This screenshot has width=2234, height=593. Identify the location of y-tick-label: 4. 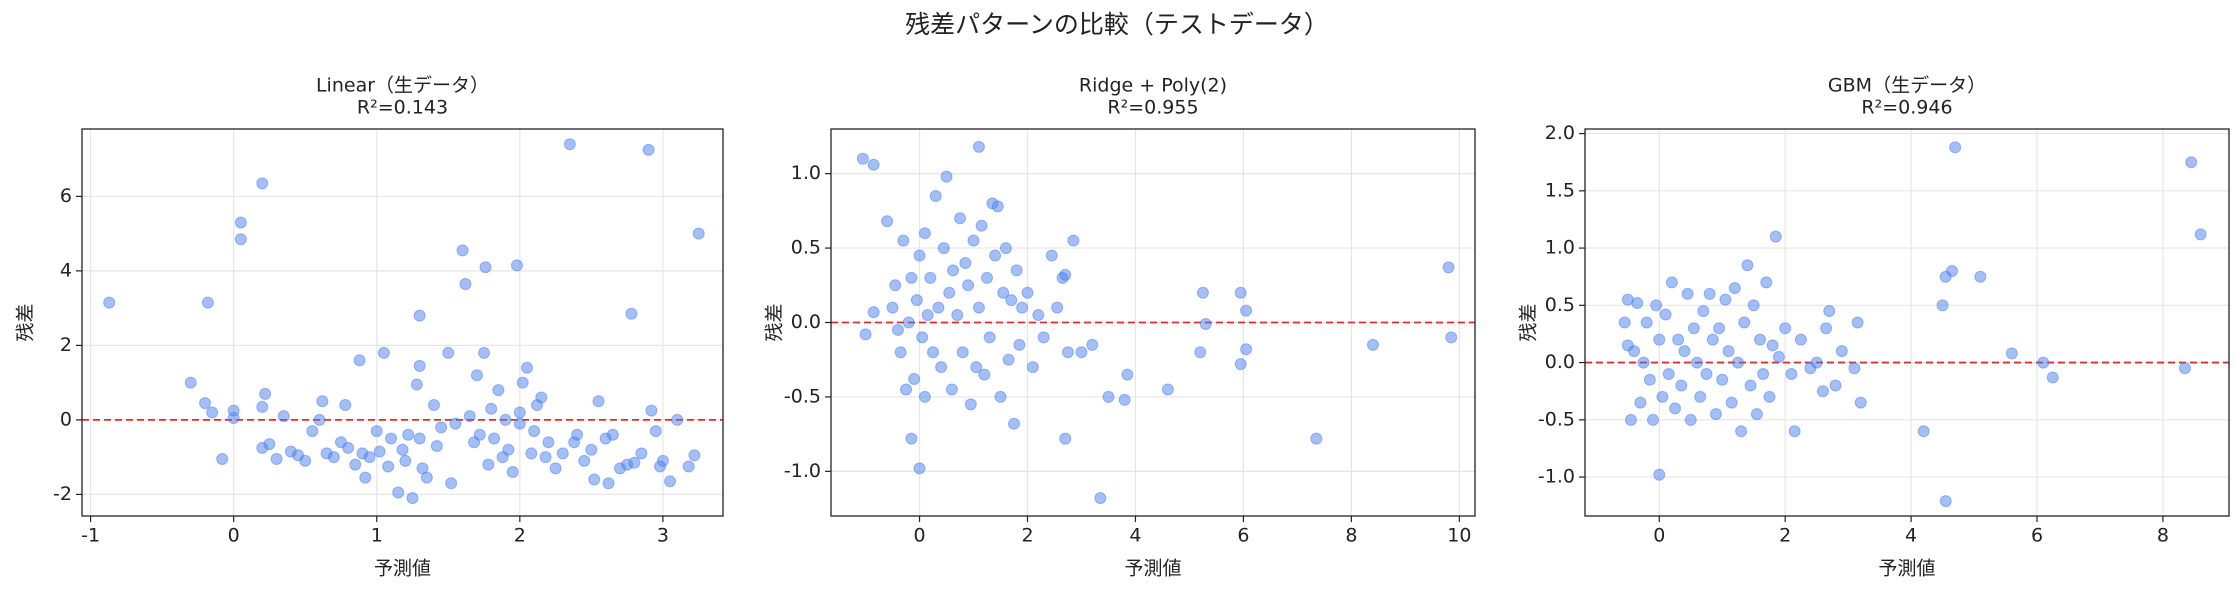
(66, 270).